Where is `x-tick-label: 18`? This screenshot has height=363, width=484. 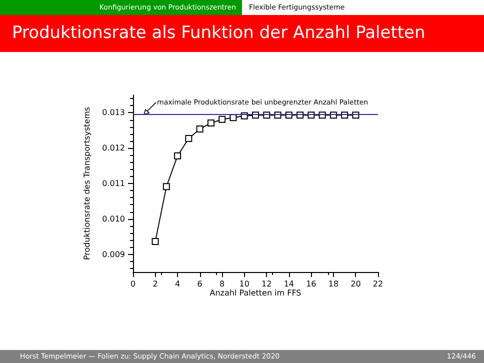
x-tick-label: 18 is located at coordinates (333, 284).